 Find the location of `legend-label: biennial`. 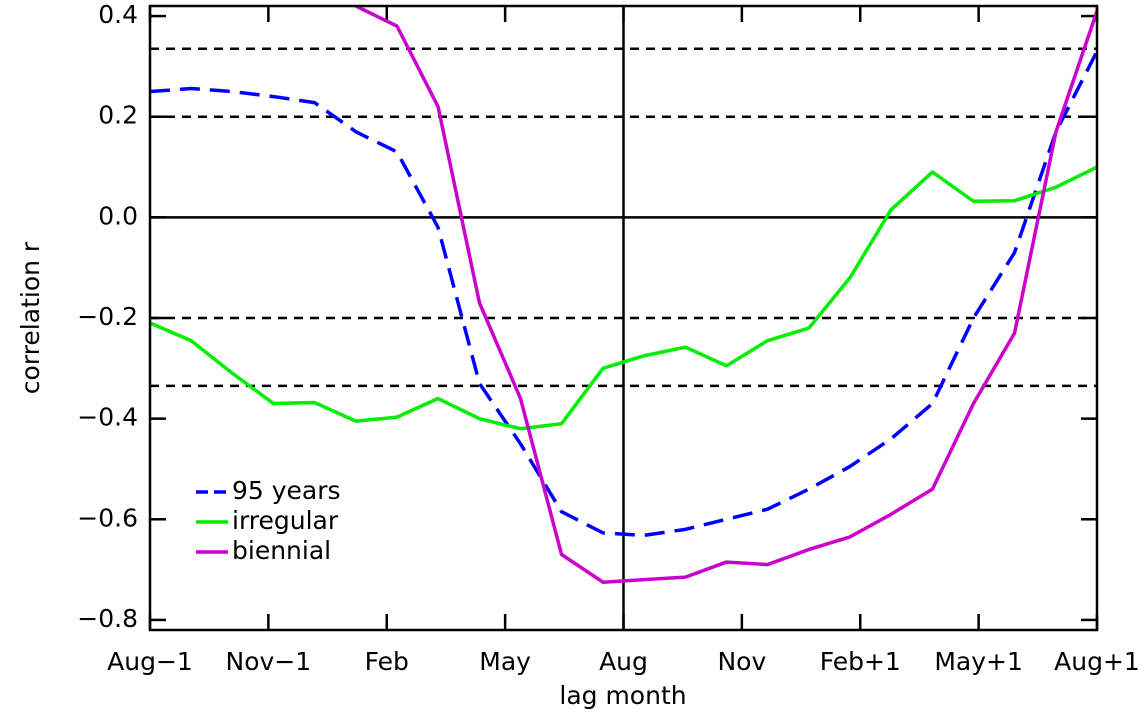

legend-label: biennial is located at coordinates (281, 550).